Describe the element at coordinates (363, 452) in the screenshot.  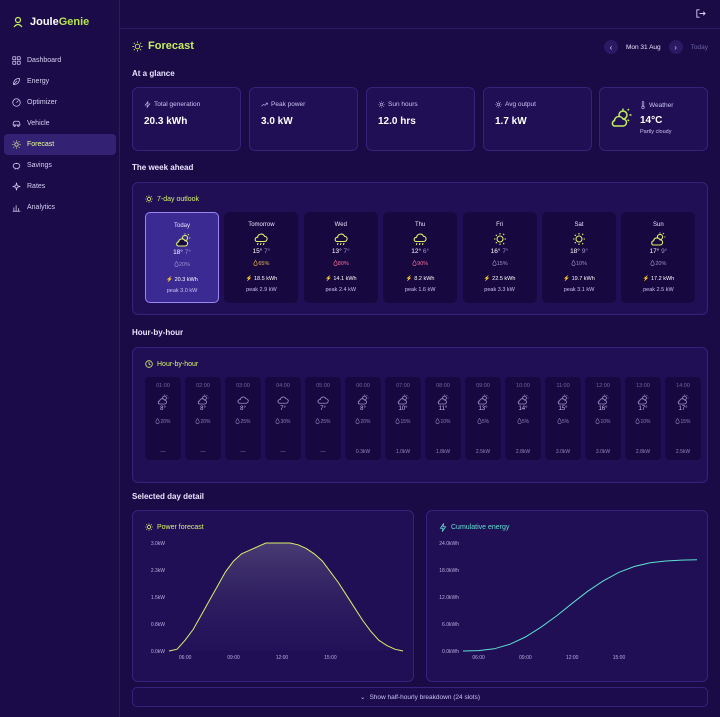
I see `hour-power: 0.3kW` at that location.